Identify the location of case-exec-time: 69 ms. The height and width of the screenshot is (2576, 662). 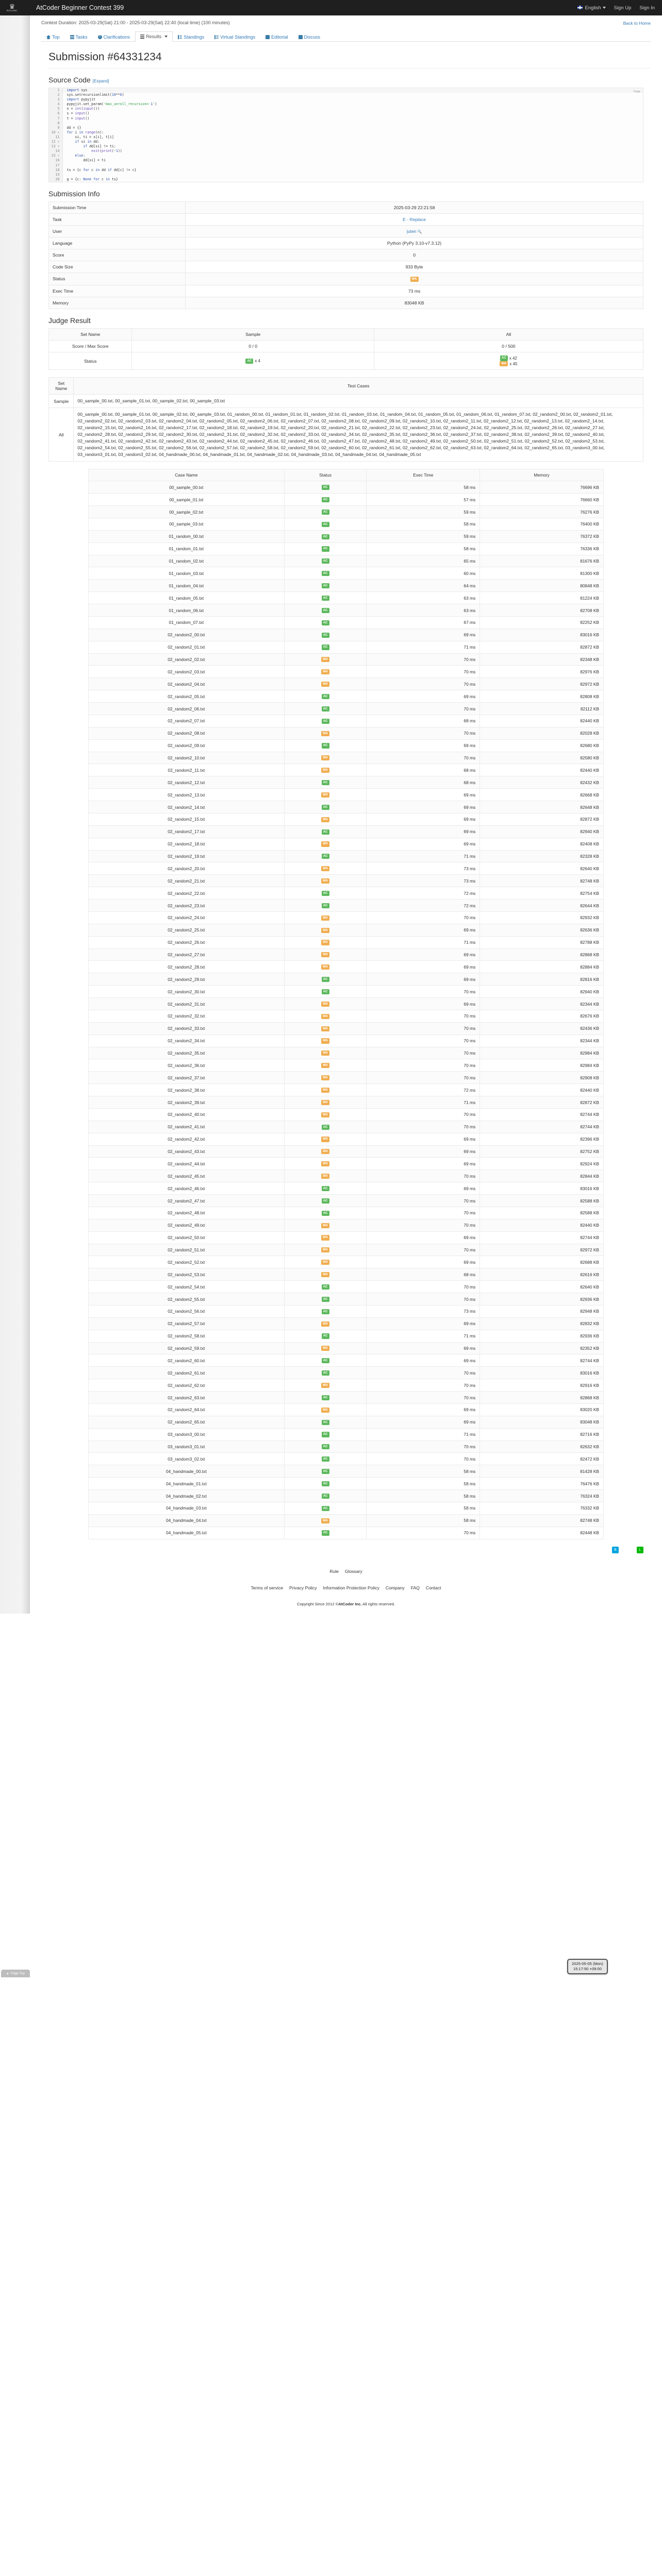
(423, 954).